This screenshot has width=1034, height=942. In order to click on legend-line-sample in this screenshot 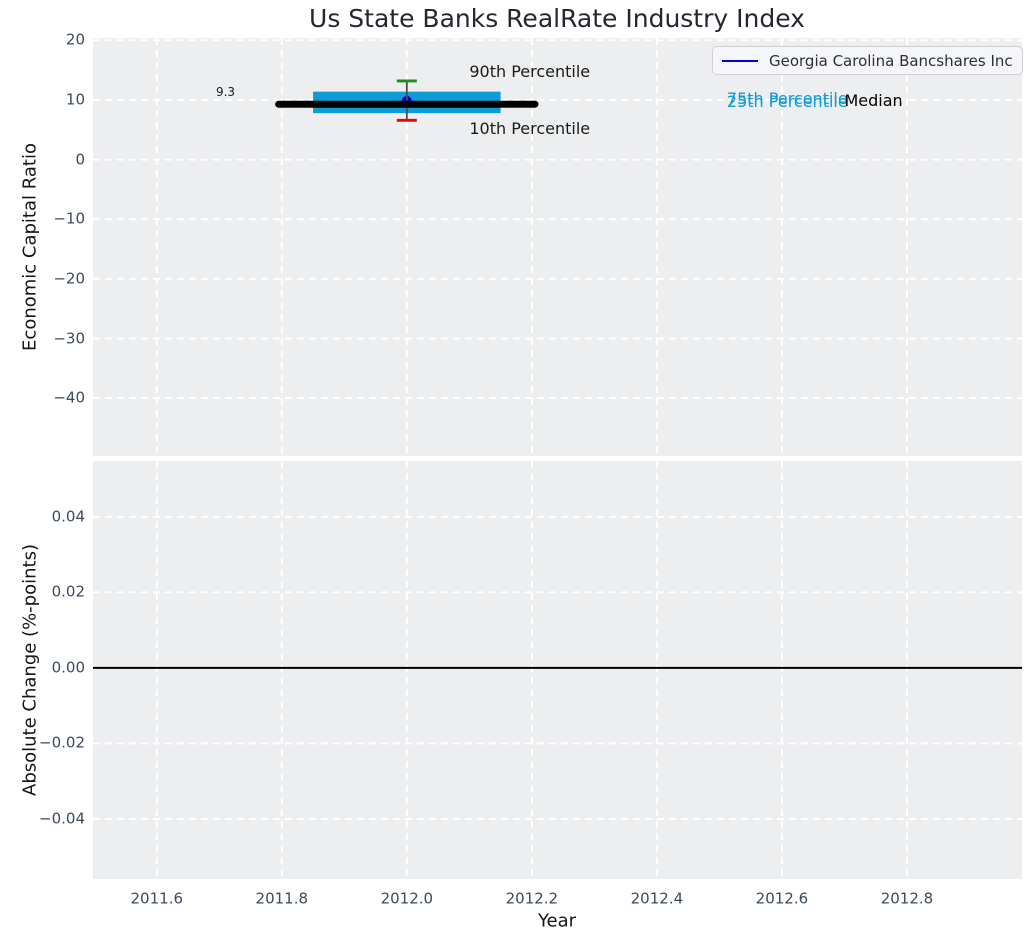, I will do `click(740, 60)`.